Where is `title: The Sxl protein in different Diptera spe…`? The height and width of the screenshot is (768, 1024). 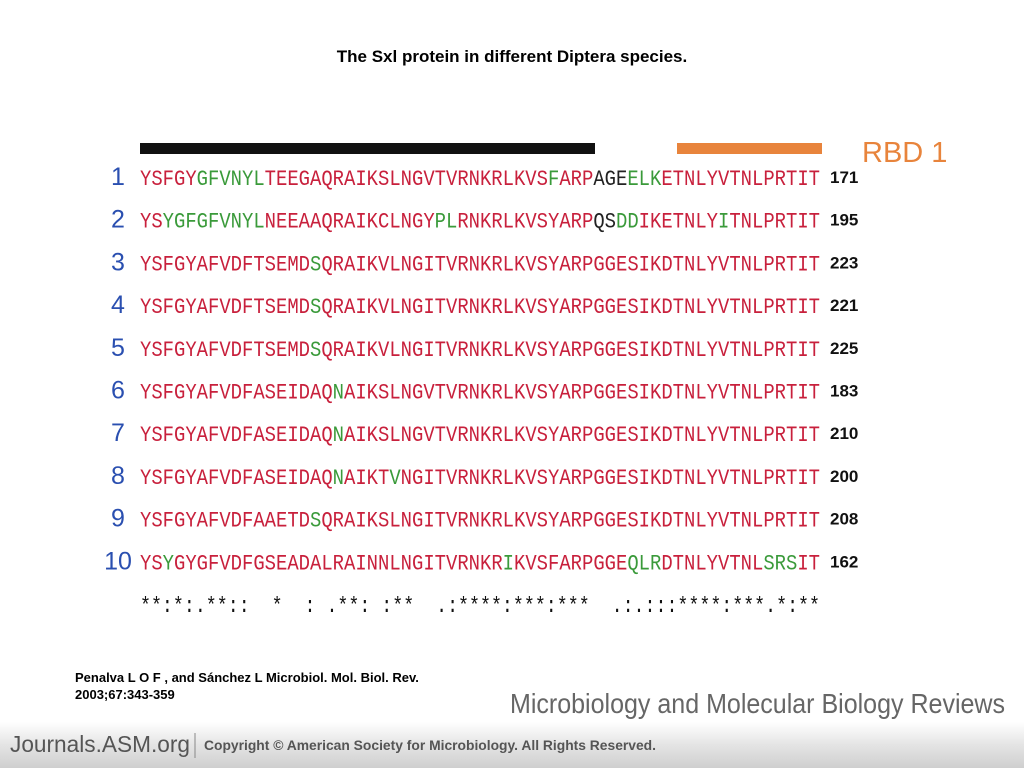 title: The Sxl protein in different Diptera spe… is located at coordinates (512, 56).